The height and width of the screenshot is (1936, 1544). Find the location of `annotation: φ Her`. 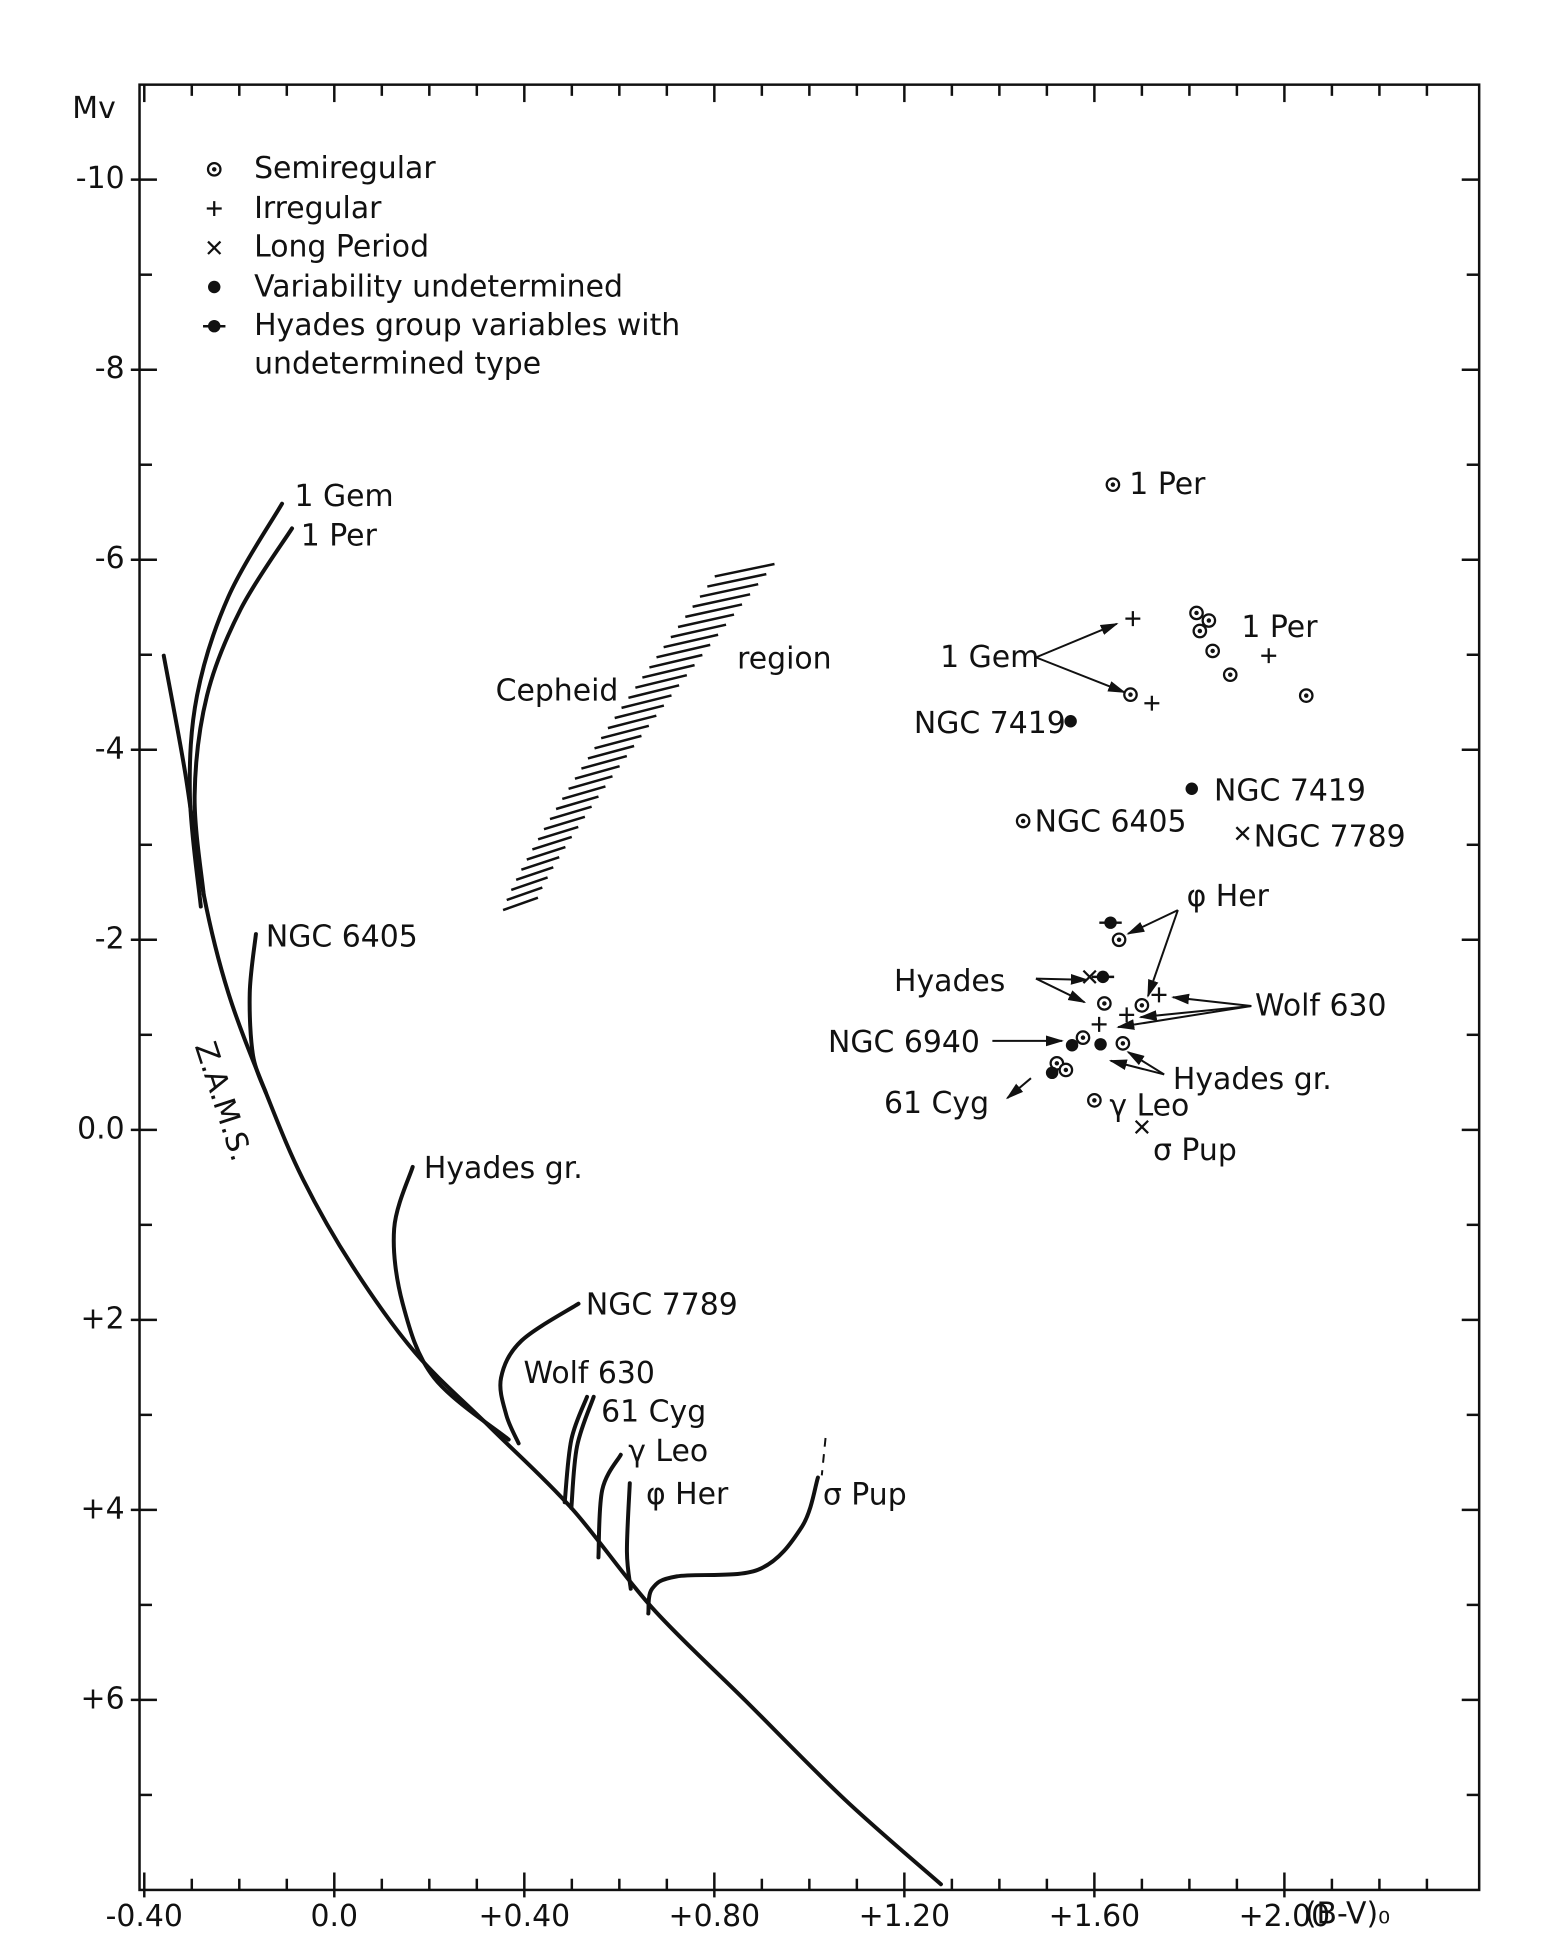

annotation: φ Her is located at coordinates (1228, 896).